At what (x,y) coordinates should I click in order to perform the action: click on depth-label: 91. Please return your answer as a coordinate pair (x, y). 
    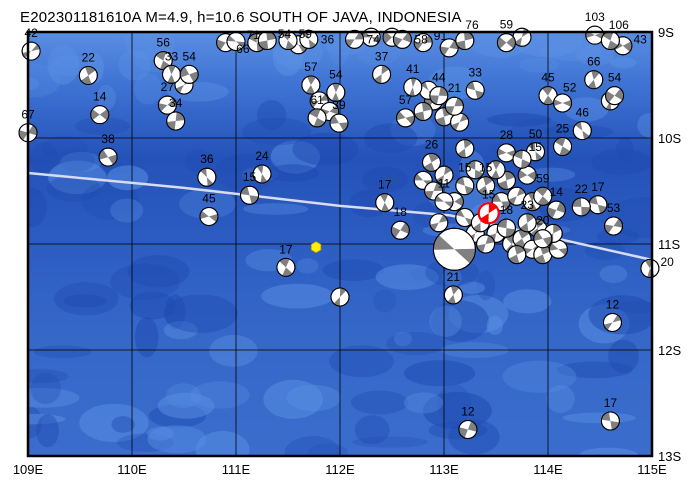
    Looking at the image, I should click on (441, 36).